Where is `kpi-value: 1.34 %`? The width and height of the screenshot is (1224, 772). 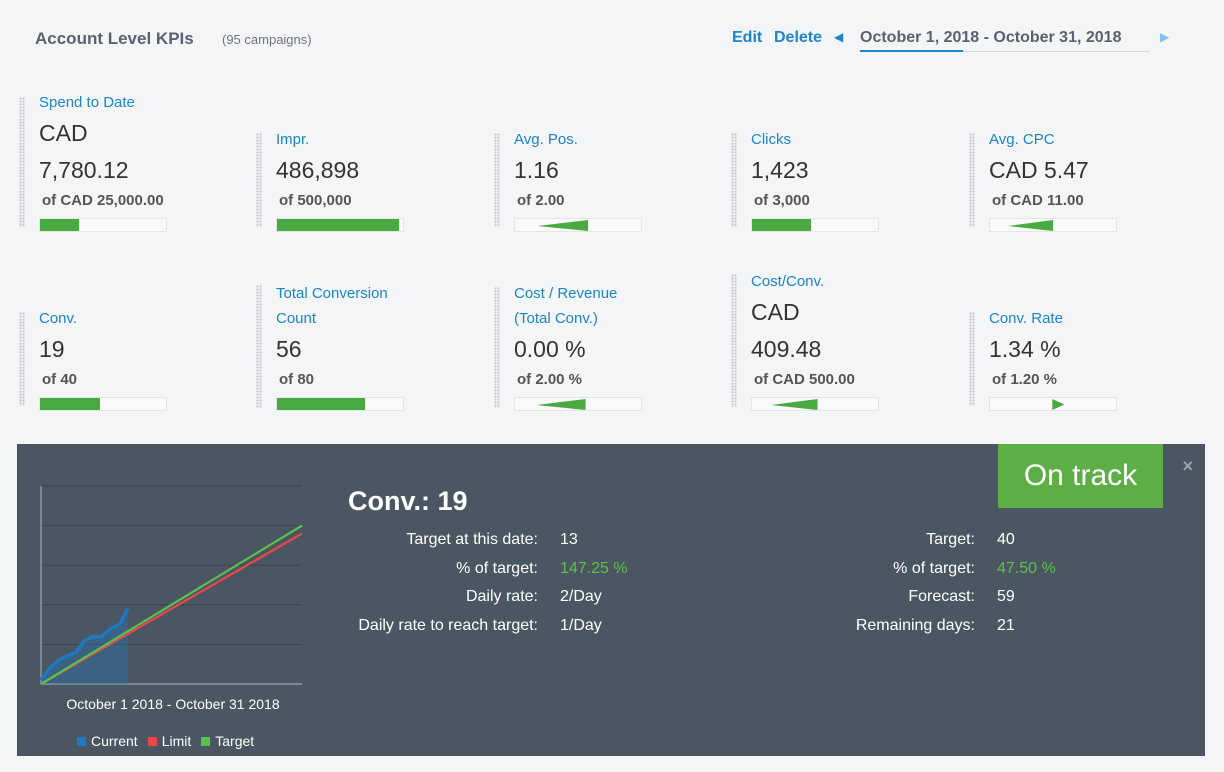
kpi-value: 1.34 % is located at coordinates (1025, 349).